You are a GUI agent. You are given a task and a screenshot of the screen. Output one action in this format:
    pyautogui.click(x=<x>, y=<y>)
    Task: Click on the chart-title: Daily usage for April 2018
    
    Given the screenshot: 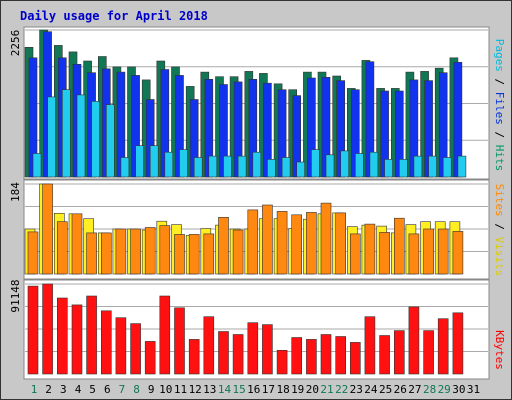 What is the action you would take?
    pyautogui.click(x=114, y=16)
    